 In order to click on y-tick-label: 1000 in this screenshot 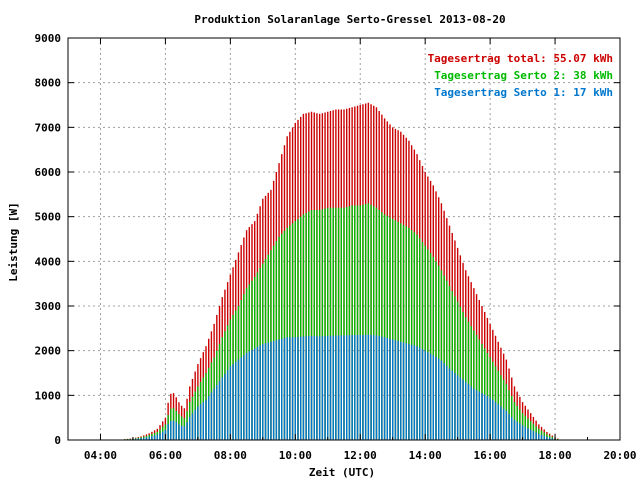, I will do `click(48, 395)`.